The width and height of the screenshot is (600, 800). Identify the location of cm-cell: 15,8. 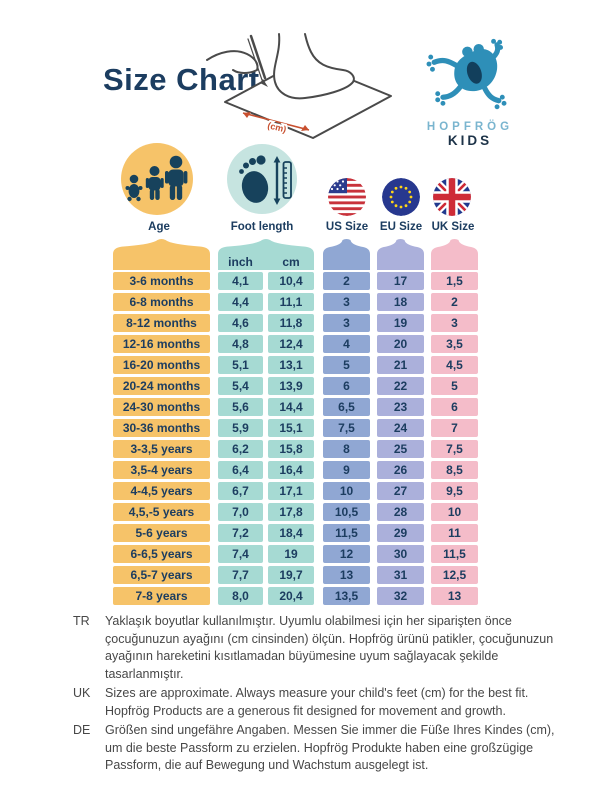
(291, 449).